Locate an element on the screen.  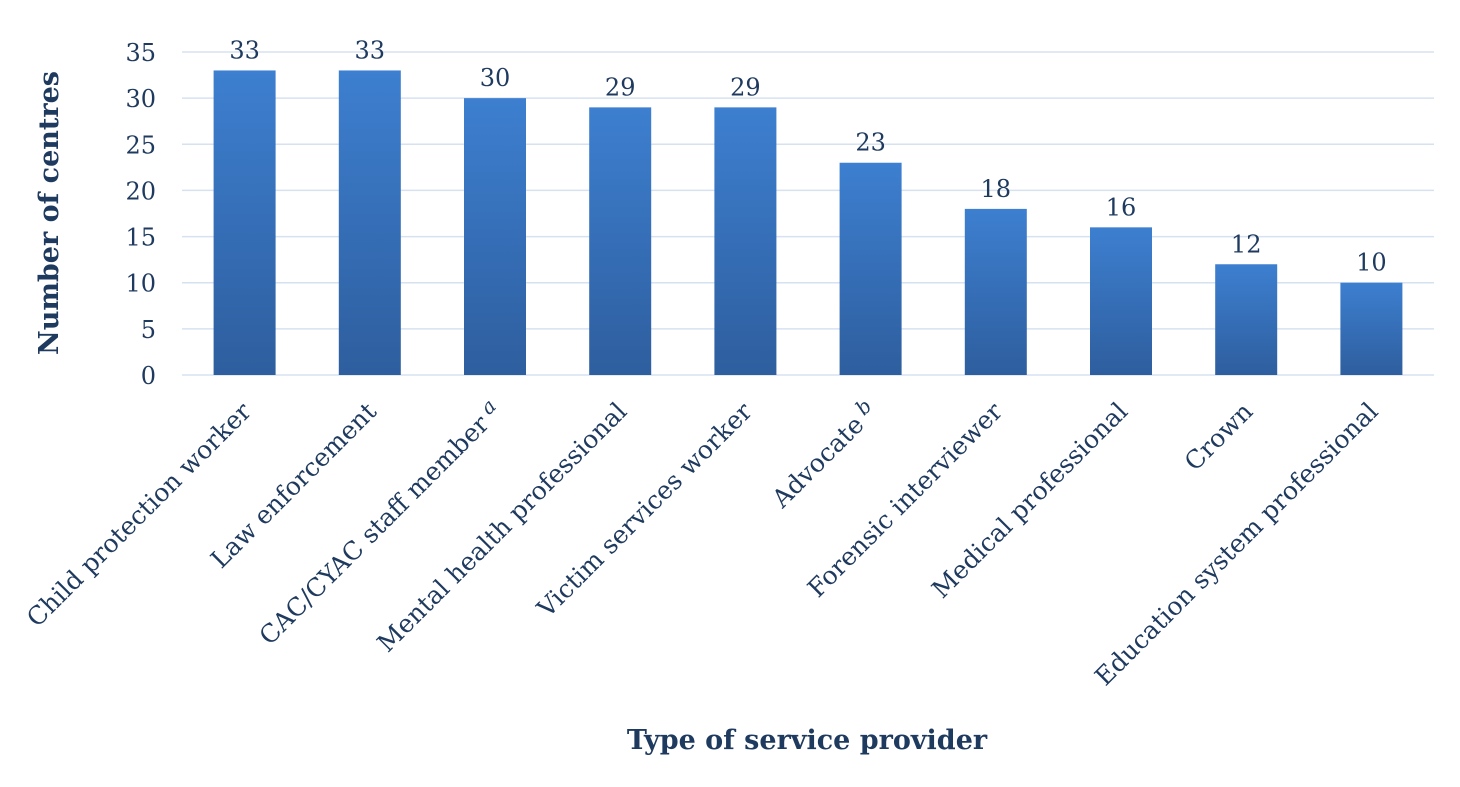
x-category-label: Mental health professional is located at coordinates (501, 527).